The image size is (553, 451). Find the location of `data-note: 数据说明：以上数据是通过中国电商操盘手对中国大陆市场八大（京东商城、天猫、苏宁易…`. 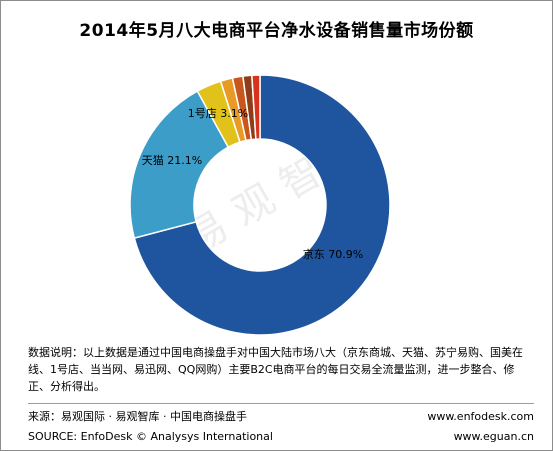

data-note: 数据说明：以上数据是通过中国电商操盘手对中国大陆市场八大（京东商城、天猫、苏宁易… is located at coordinates (275, 369).